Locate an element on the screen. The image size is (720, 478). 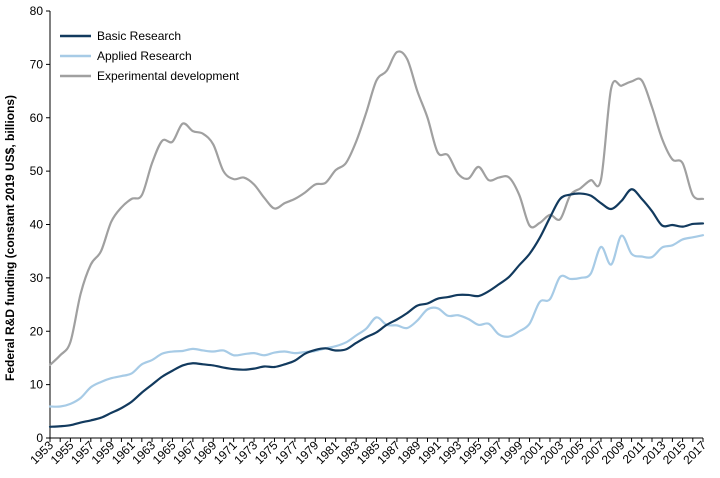
y-tick-label: 40 is located at coordinates (37, 225).